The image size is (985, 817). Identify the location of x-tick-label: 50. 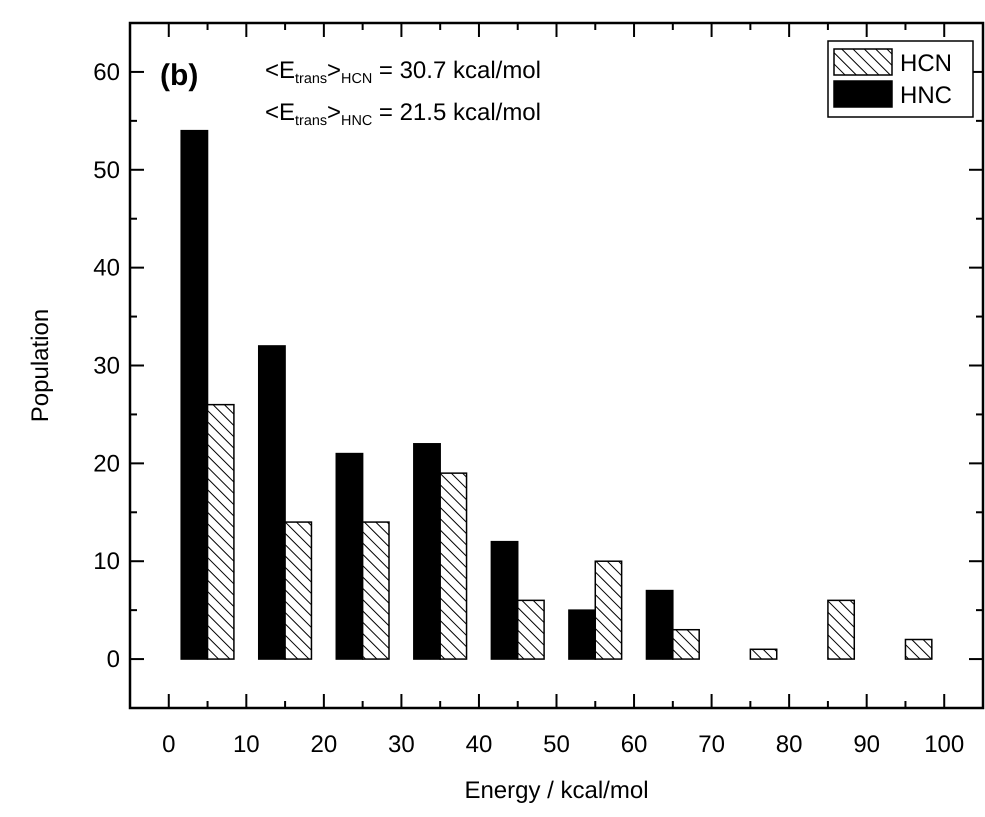
(556, 744).